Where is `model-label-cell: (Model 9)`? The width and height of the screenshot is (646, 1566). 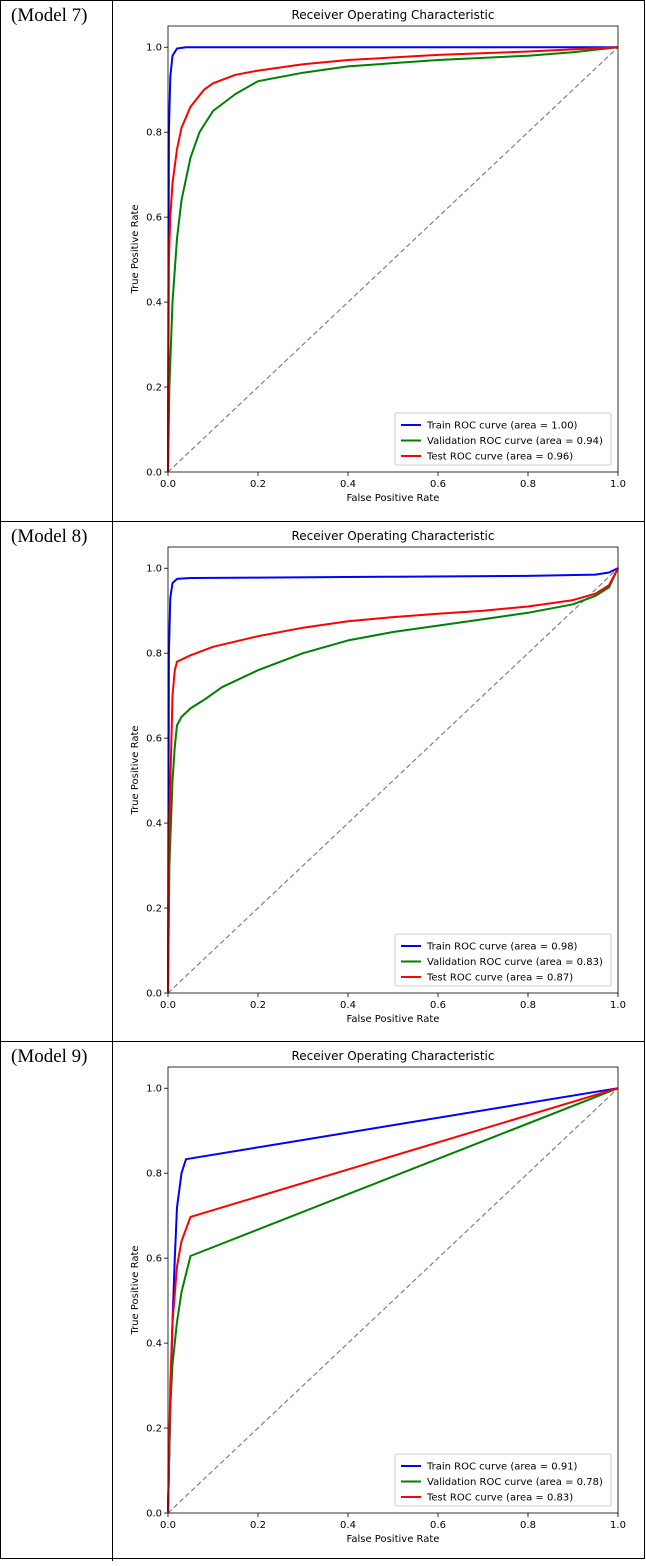
model-label-cell: (Model 9) is located at coordinates (57, 1301).